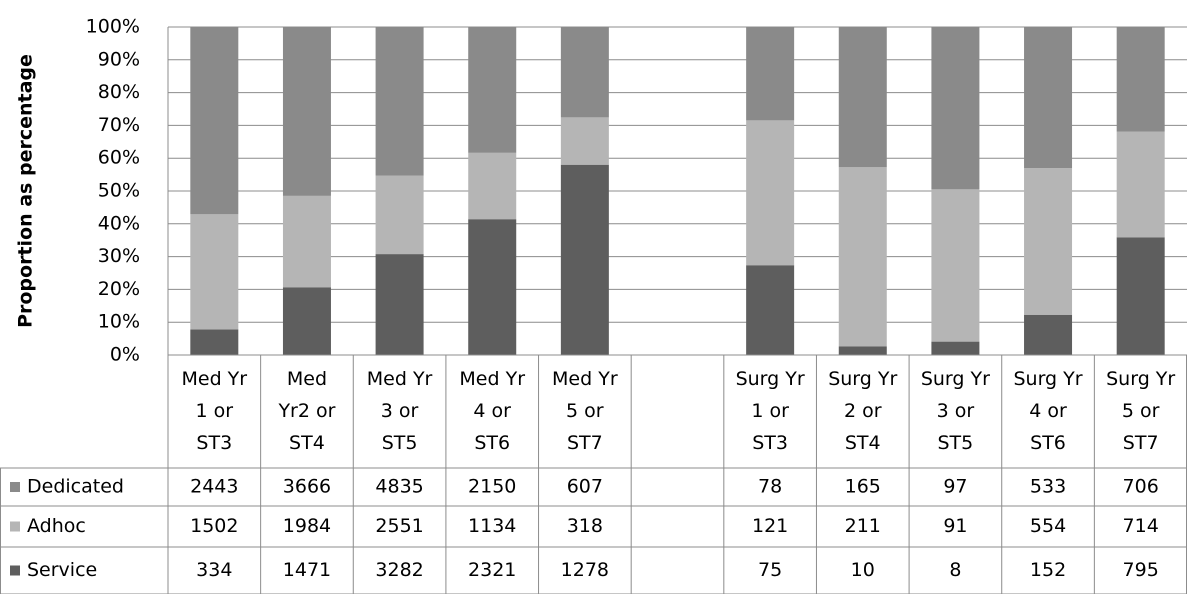  I want to click on x-tick-label: Med Yr 4 or ST6, so click(492, 411).